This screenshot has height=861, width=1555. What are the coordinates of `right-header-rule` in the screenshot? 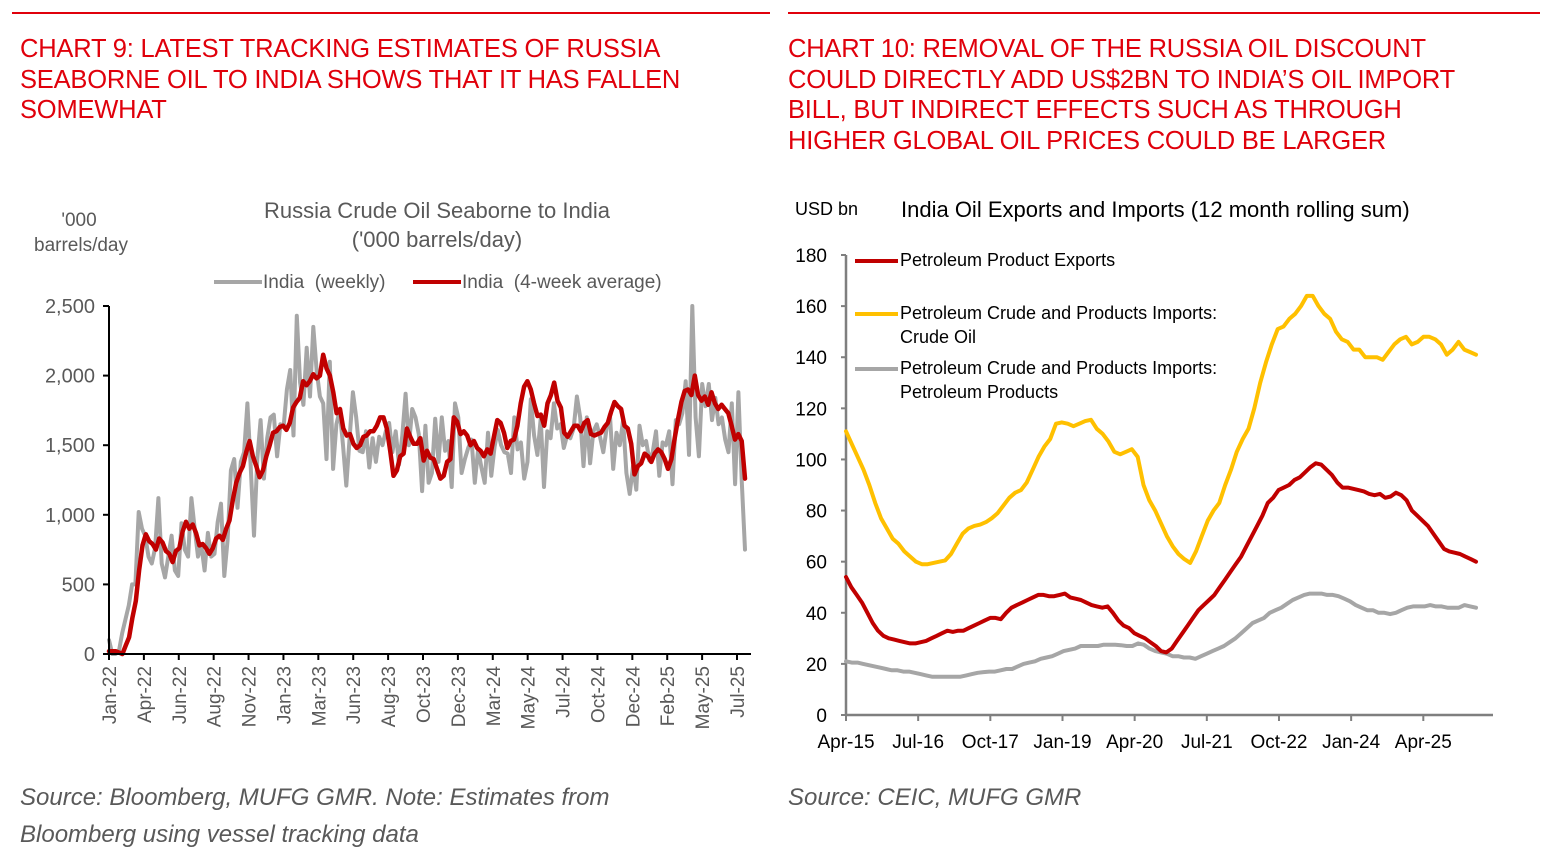 It's located at (1164, 13).